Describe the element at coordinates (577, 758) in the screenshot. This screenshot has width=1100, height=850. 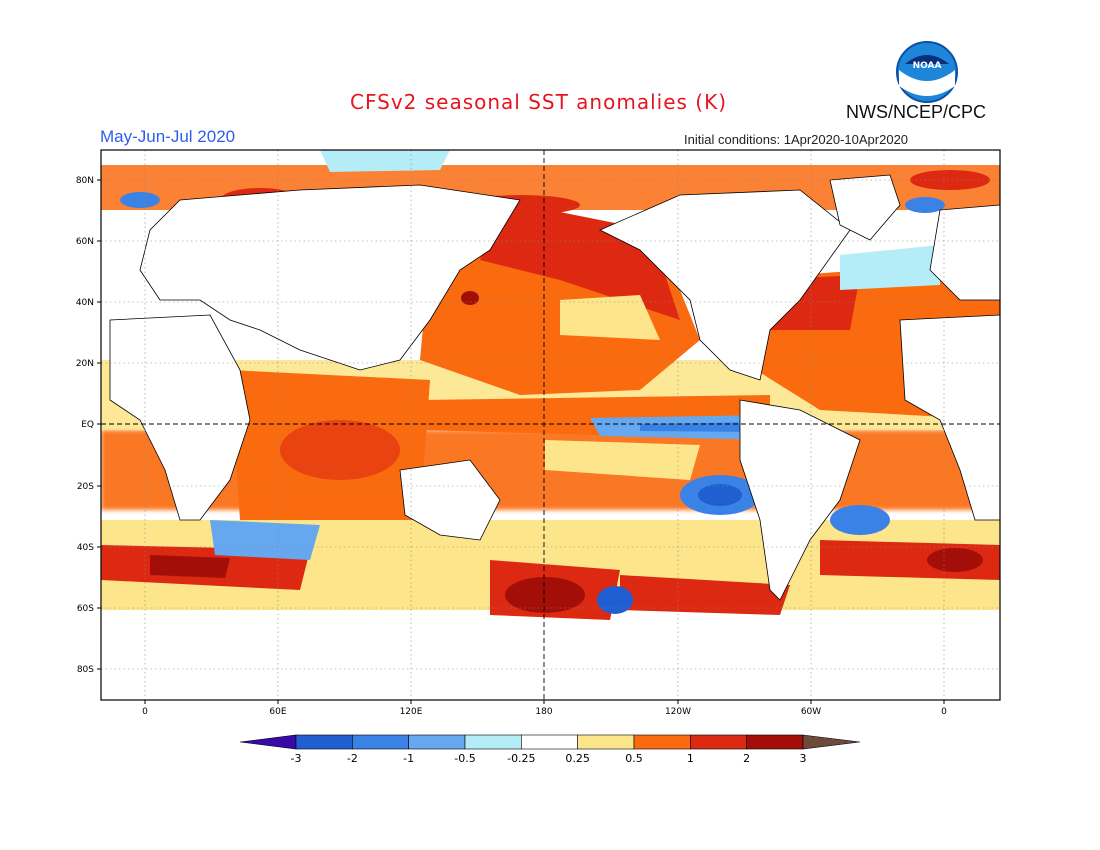
I see `colorbar-label: 0.25` at that location.